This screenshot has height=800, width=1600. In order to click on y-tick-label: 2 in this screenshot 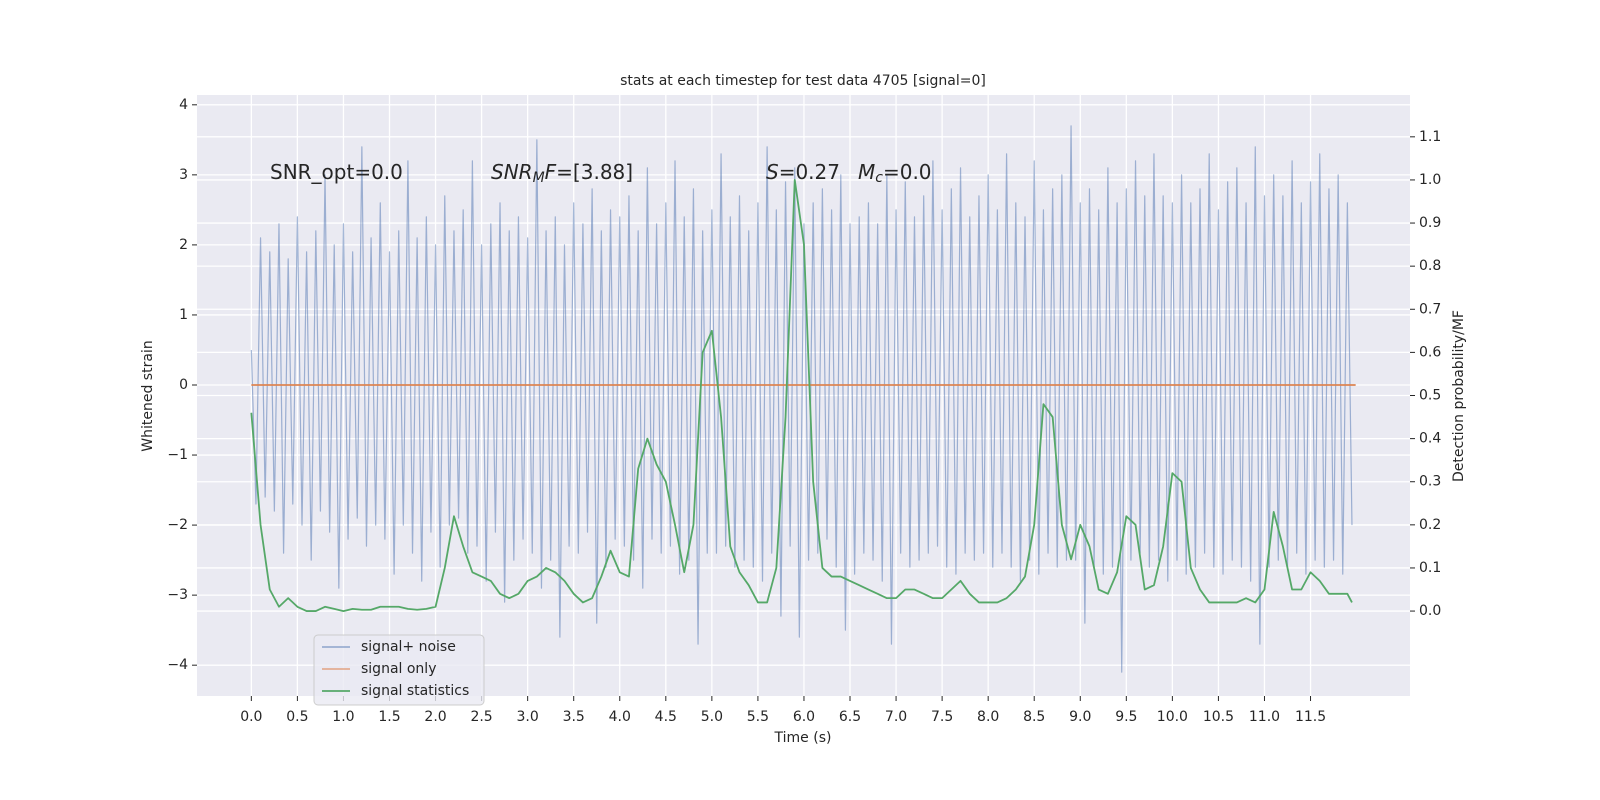, I will do `click(183, 245)`.